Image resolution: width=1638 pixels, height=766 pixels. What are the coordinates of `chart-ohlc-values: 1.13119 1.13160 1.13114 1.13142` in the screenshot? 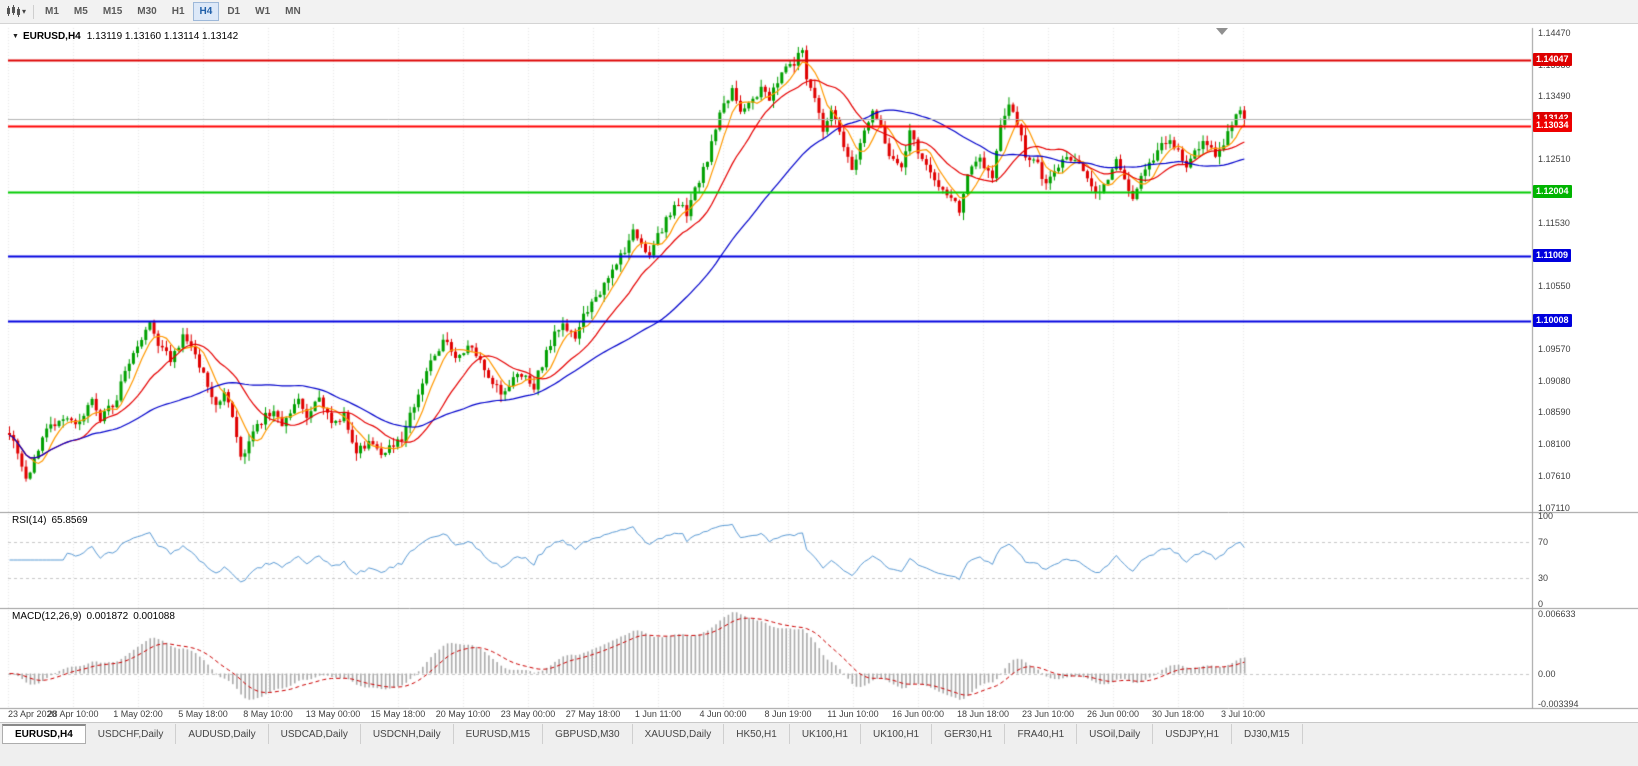 It's located at (162, 36).